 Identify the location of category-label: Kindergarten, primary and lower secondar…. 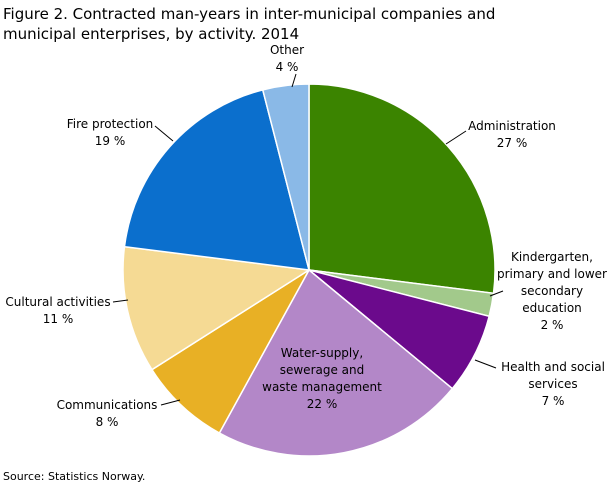
(552, 282).